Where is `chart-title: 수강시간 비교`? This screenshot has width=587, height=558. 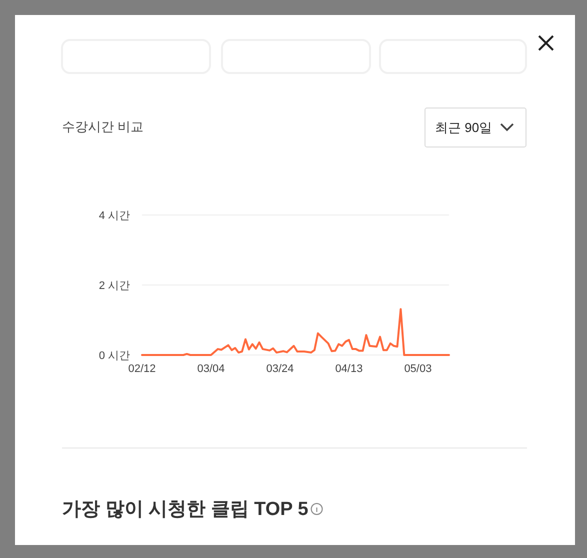 chart-title: 수강시간 비교 is located at coordinates (103, 126).